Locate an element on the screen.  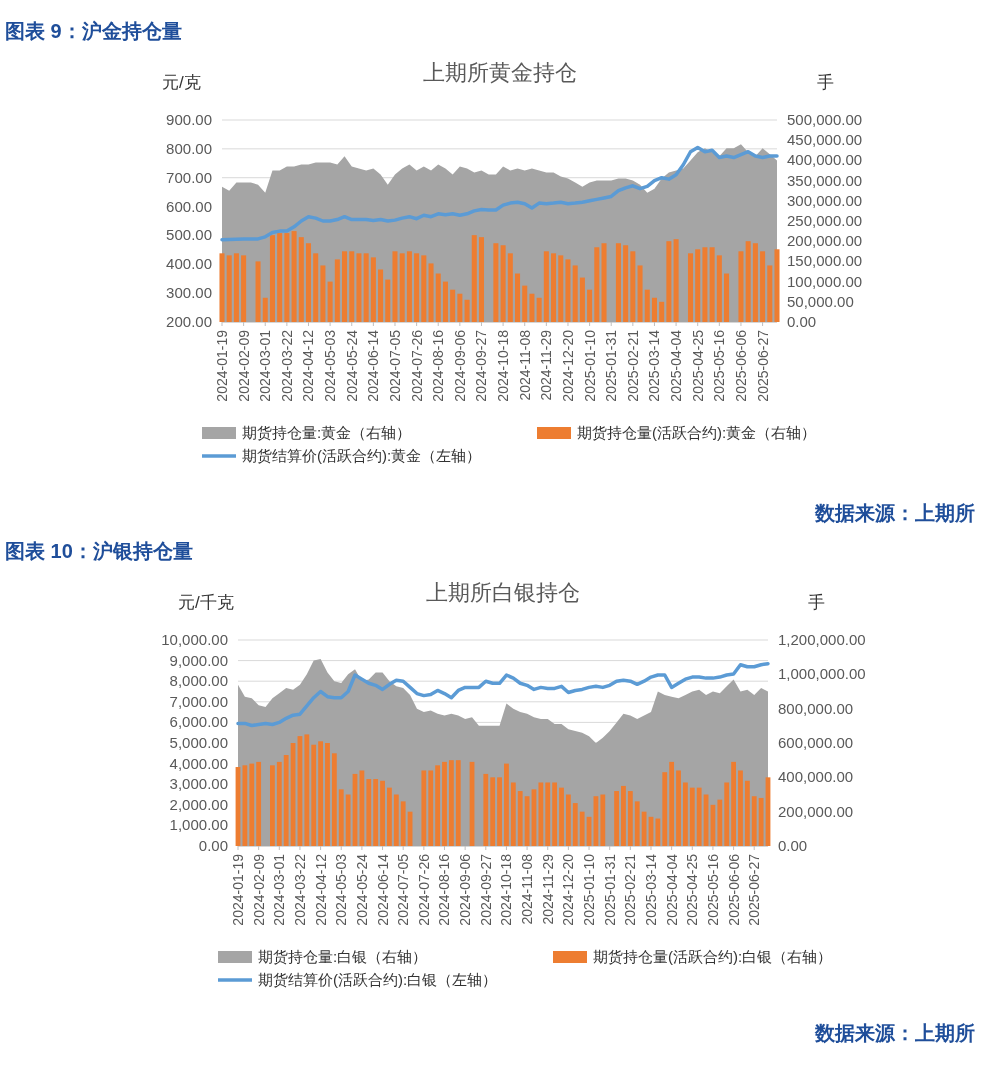
x-tick-label: 2024-05-24 is located at coordinates (351, 365).